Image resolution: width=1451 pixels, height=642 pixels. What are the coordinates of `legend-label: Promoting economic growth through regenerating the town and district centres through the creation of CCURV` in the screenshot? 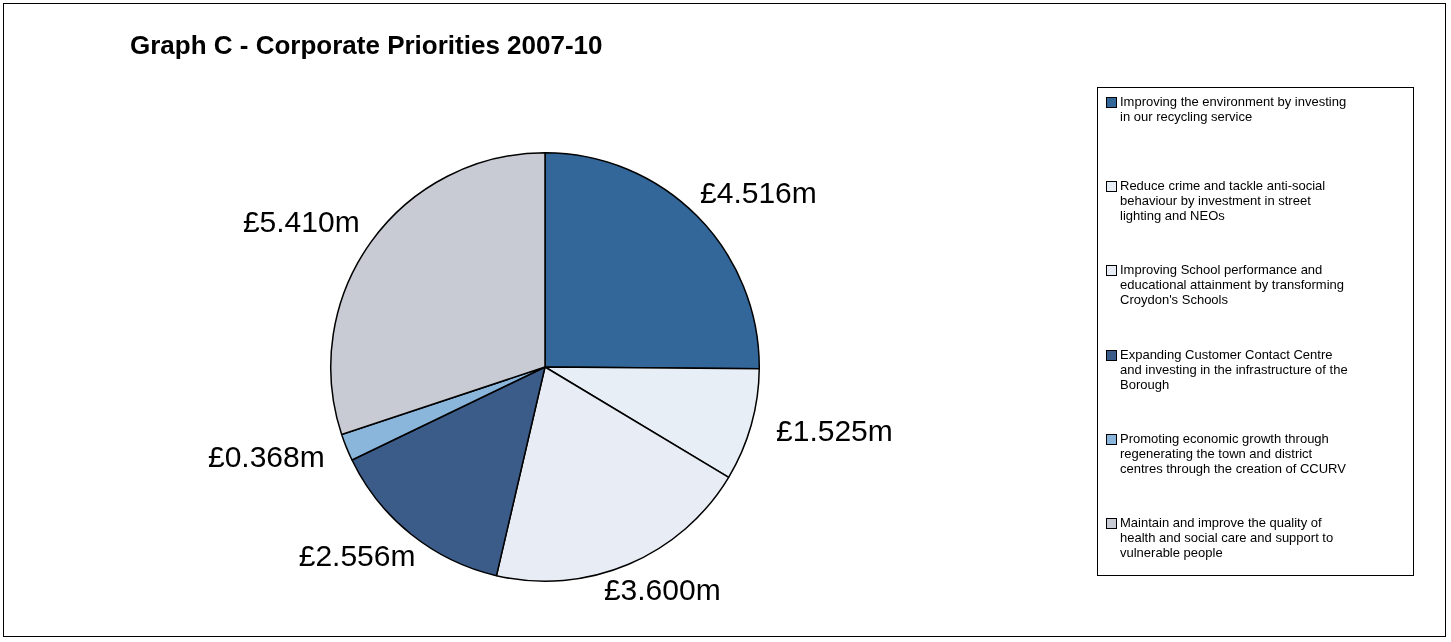 It's located at (1233, 453).